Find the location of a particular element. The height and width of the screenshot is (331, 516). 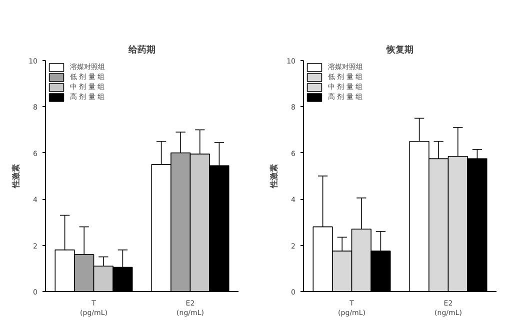

chart-title: 给药期 is located at coordinates (142, 50).